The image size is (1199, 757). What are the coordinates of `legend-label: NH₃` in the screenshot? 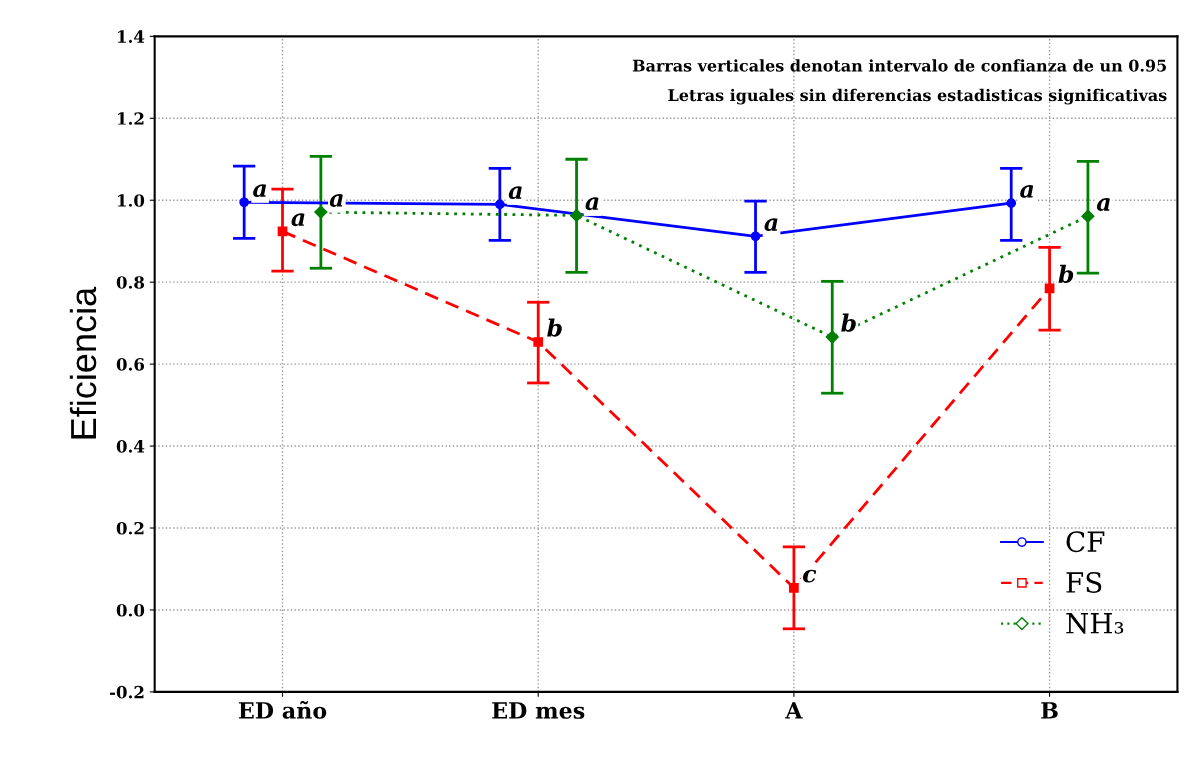 It's located at (1095, 623).